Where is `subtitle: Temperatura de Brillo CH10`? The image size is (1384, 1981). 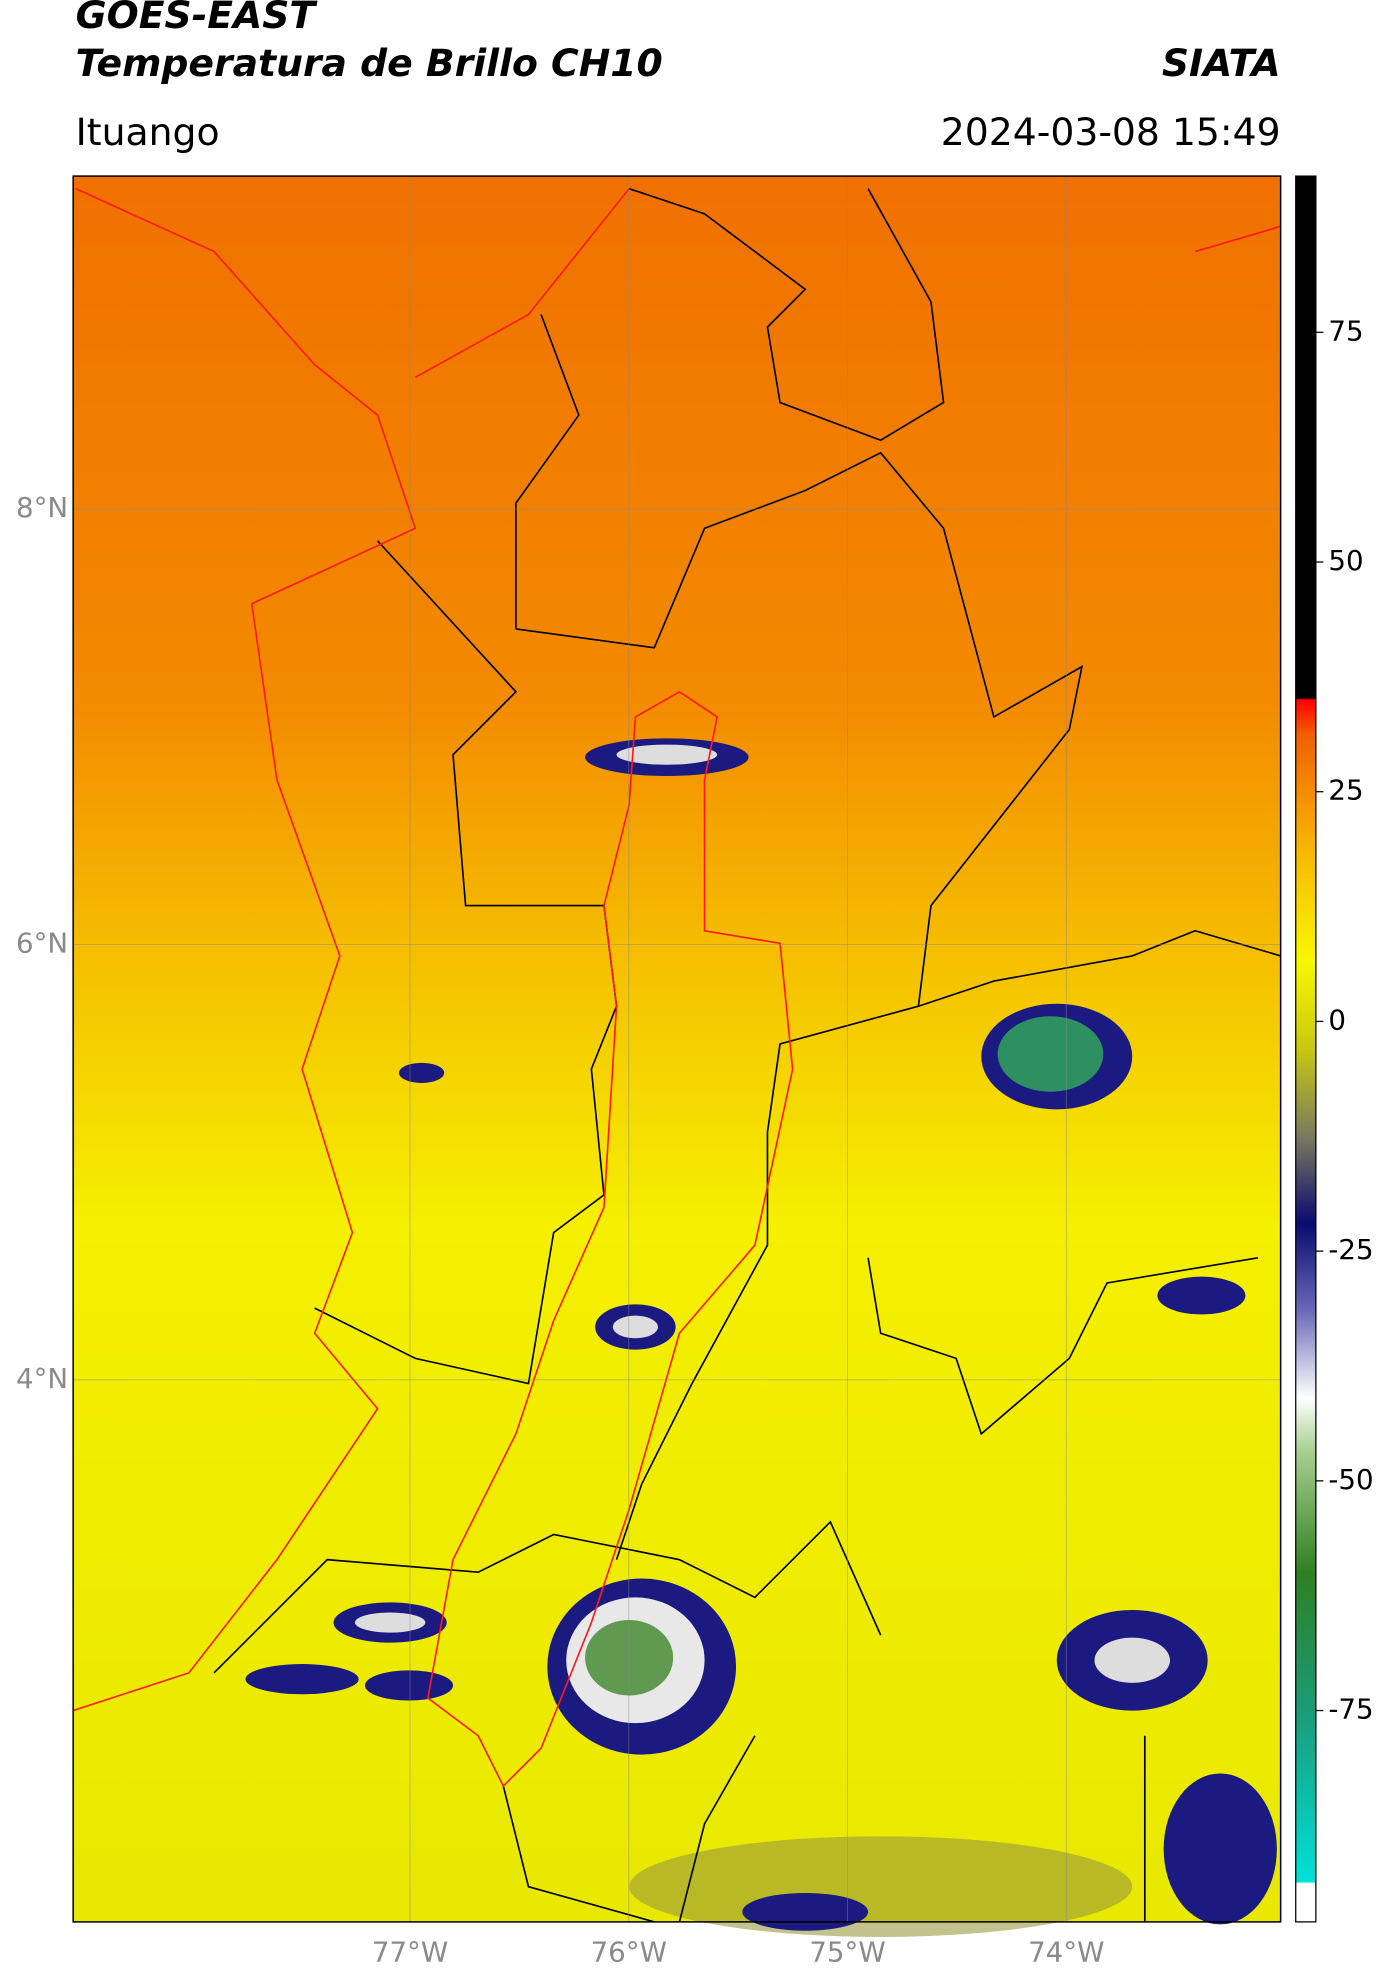 subtitle: Temperatura de Brillo CH10 is located at coordinates (369, 63).